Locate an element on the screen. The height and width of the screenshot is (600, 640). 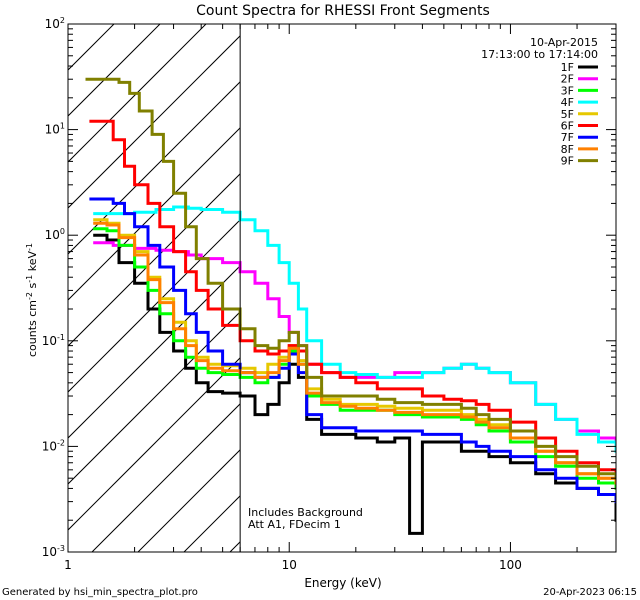
y-label-s: s is located at coordinates (32, 286).